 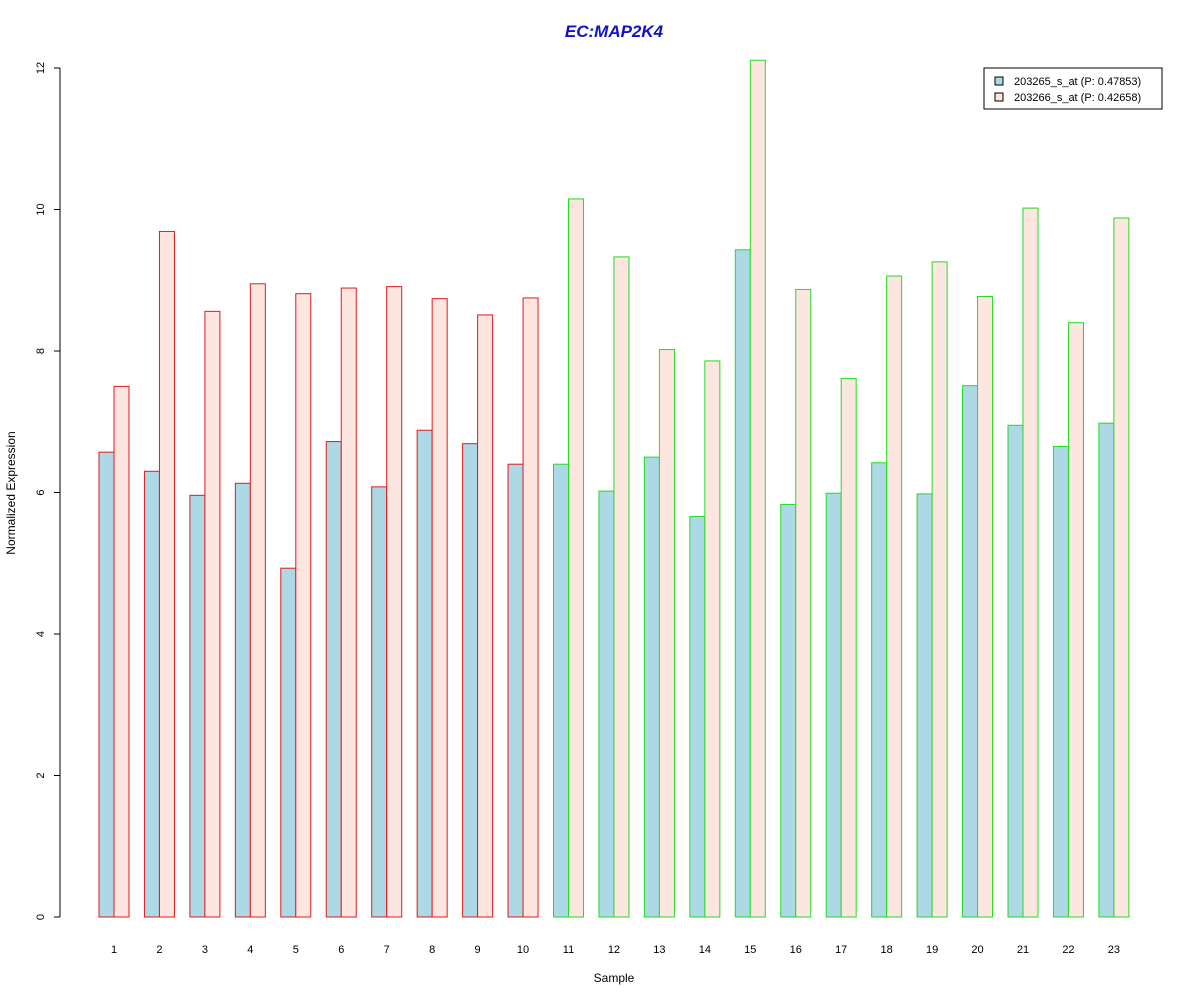 What do you see at coordinates (614, 31) in the screenshot?
I see `chart-title: EC:MAP2K4` at bounding box center [614, 31].